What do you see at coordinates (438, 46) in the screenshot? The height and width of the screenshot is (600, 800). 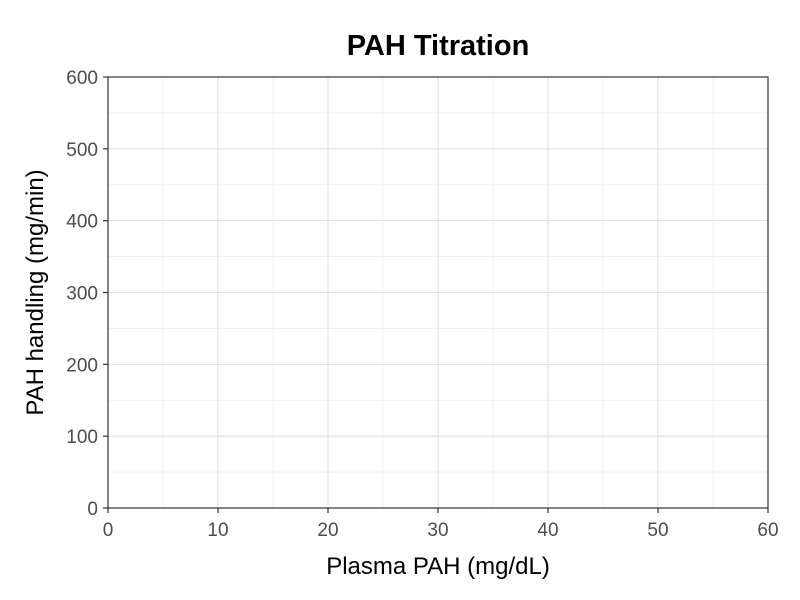 I see `chart-title: PAH Titration` at bounding box center [438, 46].